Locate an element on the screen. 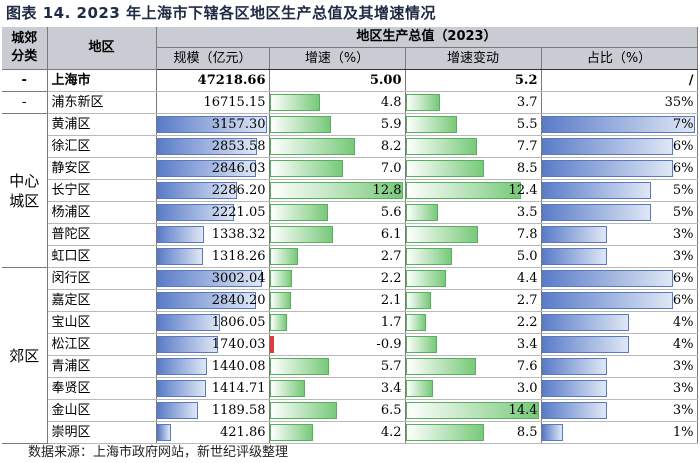 The width and height of the screenshot is (700, 463). district-name: 崇明区 is located at coordinates (102, 432).